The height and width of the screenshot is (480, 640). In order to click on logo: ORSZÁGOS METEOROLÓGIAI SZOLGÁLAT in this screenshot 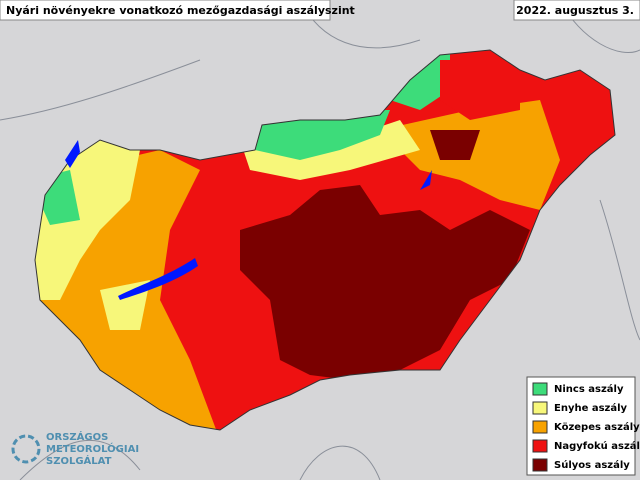, I will do `click(75, 448)`.